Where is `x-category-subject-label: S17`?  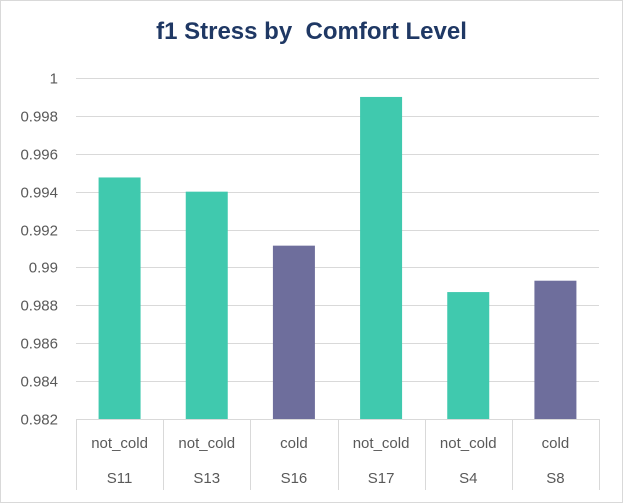 x-category-subject-label: S17 is located at coordinates (381, 478).